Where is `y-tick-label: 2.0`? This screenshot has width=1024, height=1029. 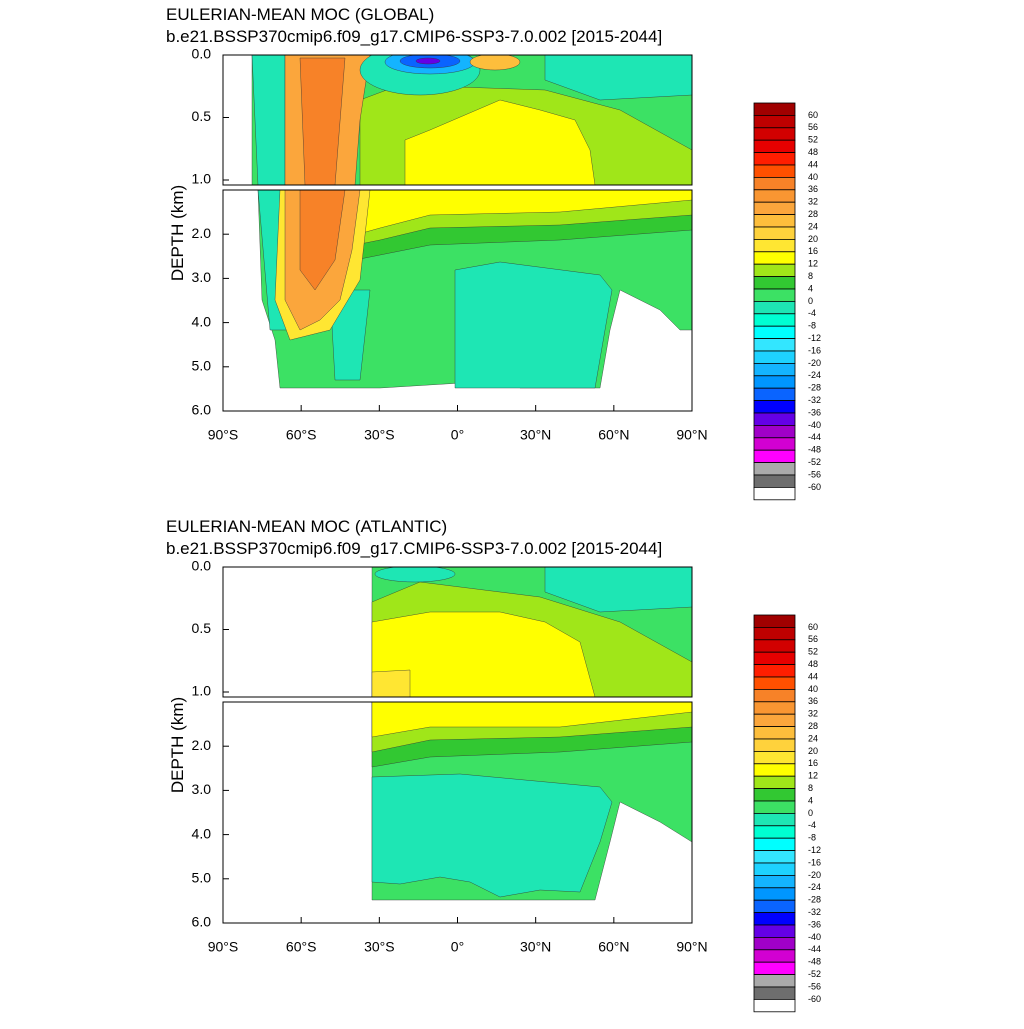 y-tick-label: 2.0 is located at coordinates (202, 233).